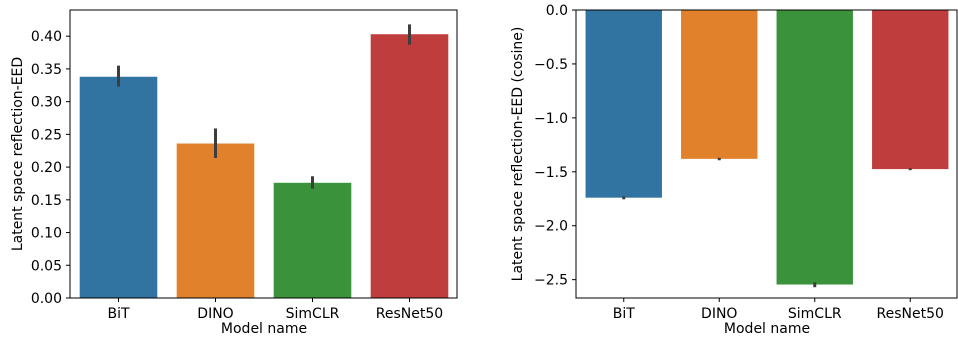 Image resolution: width=958 pixels, height=338 pixels. I want to click on y-tick-label: 0.30, so click(46, 103).